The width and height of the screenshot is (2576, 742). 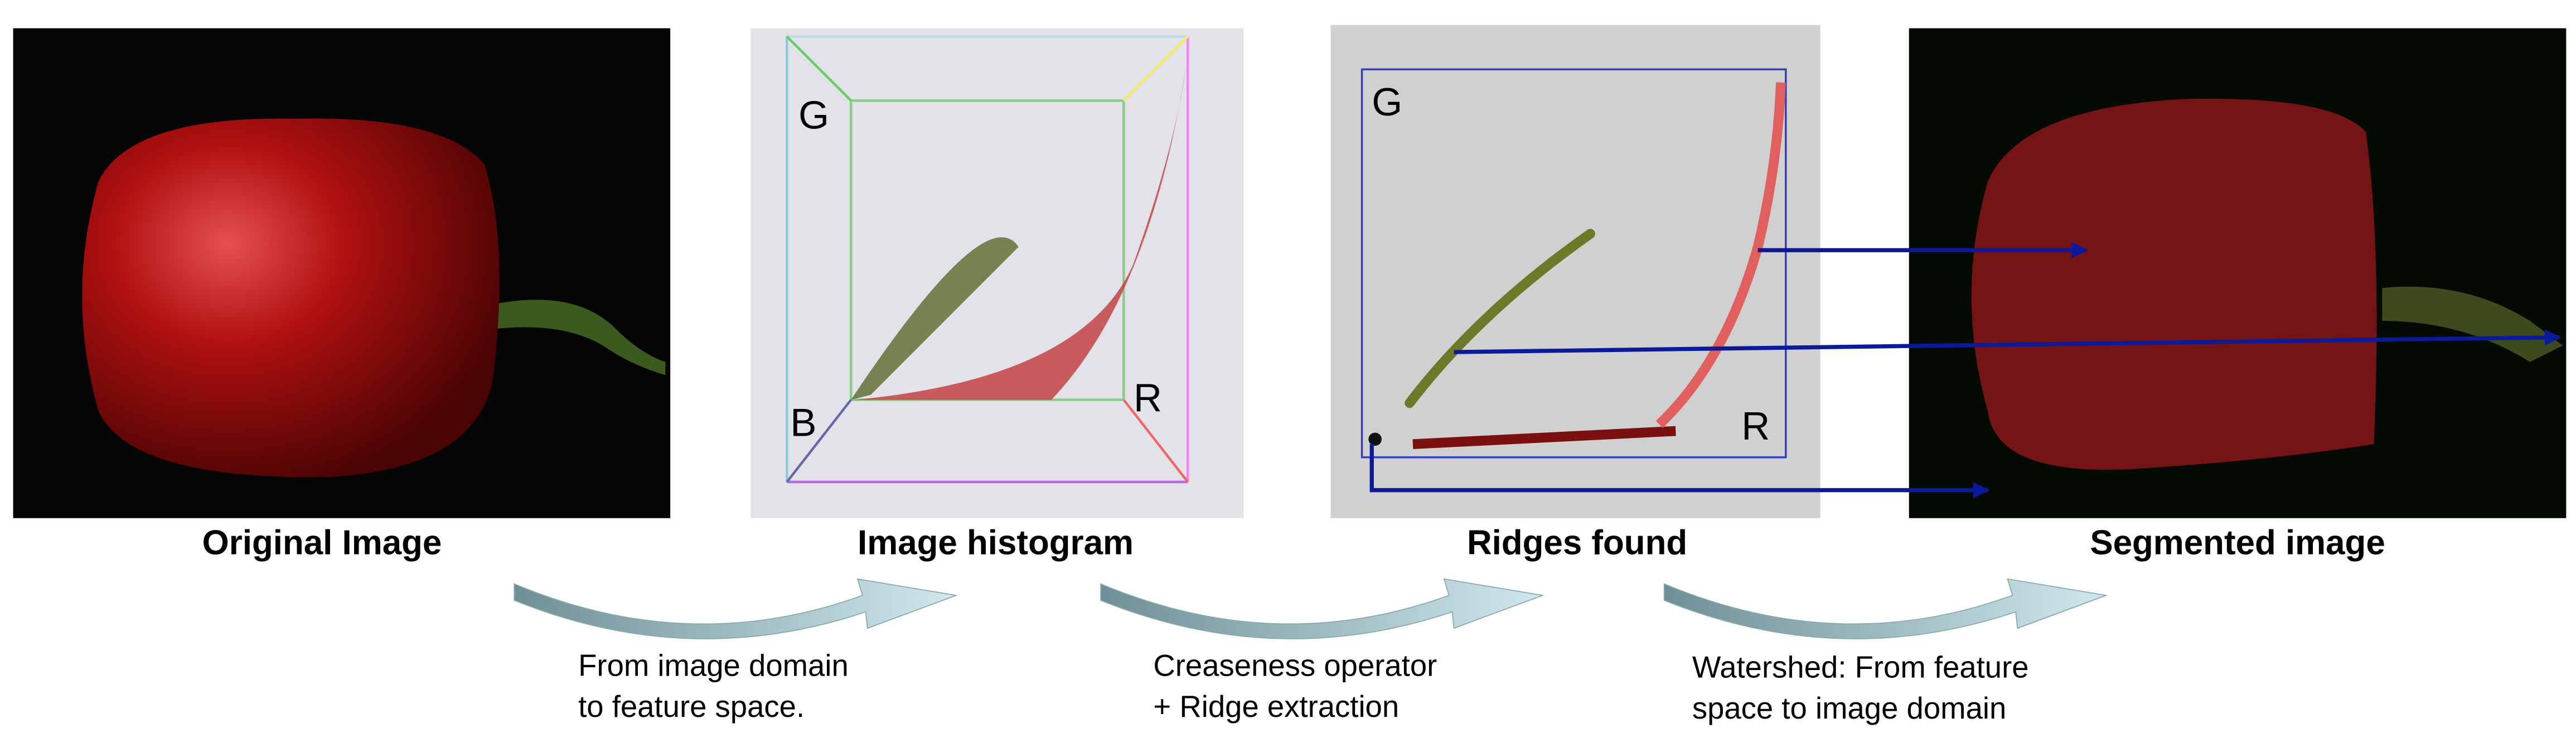 What do you see at coordinates (1295, 666) in the screenshot?
I see `step-text: Creaseness operator` at bounding box center [1295, 666].